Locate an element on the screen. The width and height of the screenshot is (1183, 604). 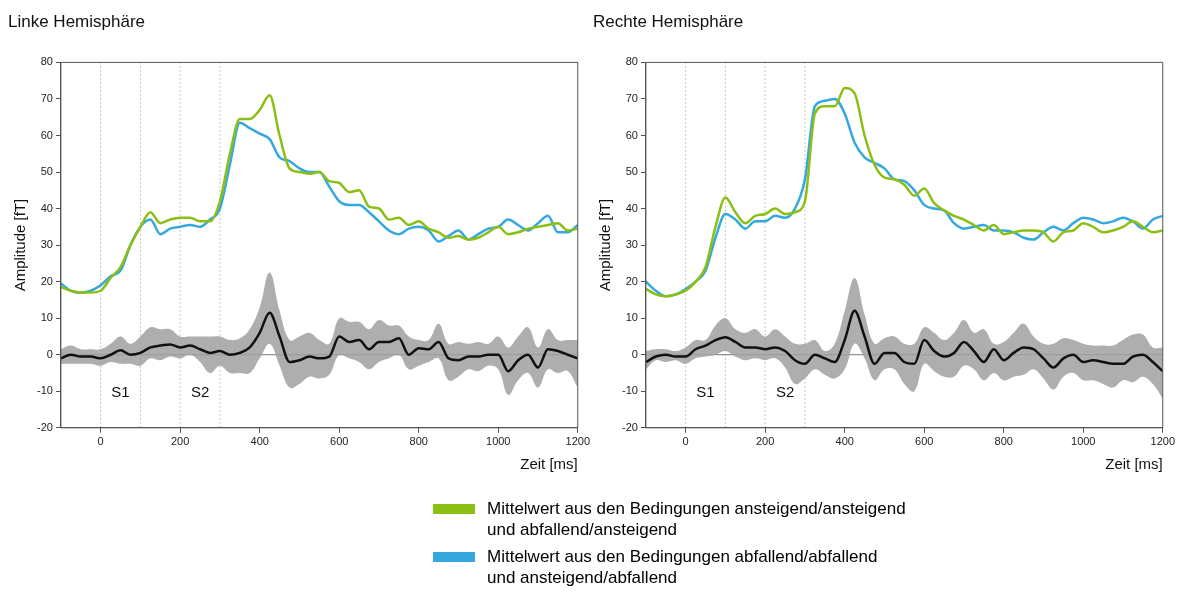
chart-title: Rechte Hemisphäre is located at coordinates (668, 21).